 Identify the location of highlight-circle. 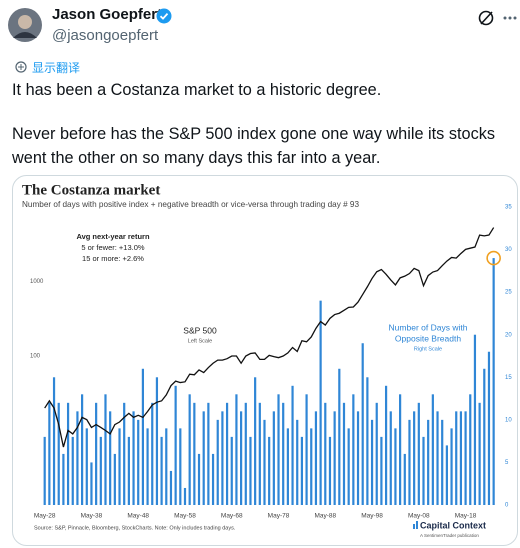
(493, 258).